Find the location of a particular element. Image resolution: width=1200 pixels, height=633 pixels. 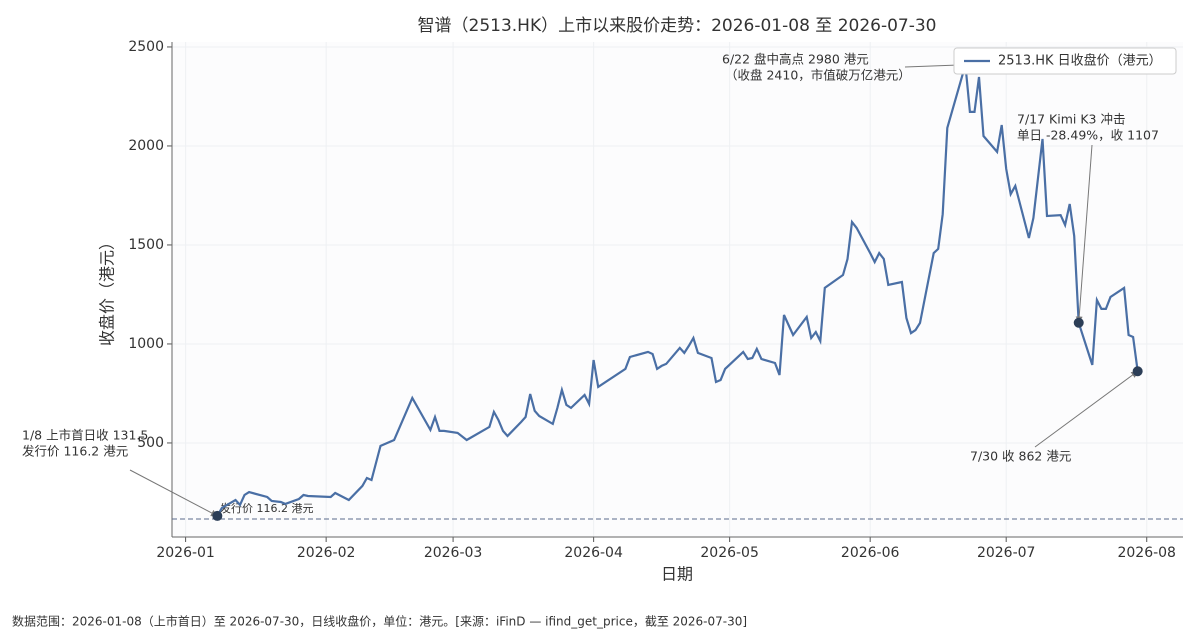

x-tick-label: 2026-07 is located at coordinates (1006, 553).